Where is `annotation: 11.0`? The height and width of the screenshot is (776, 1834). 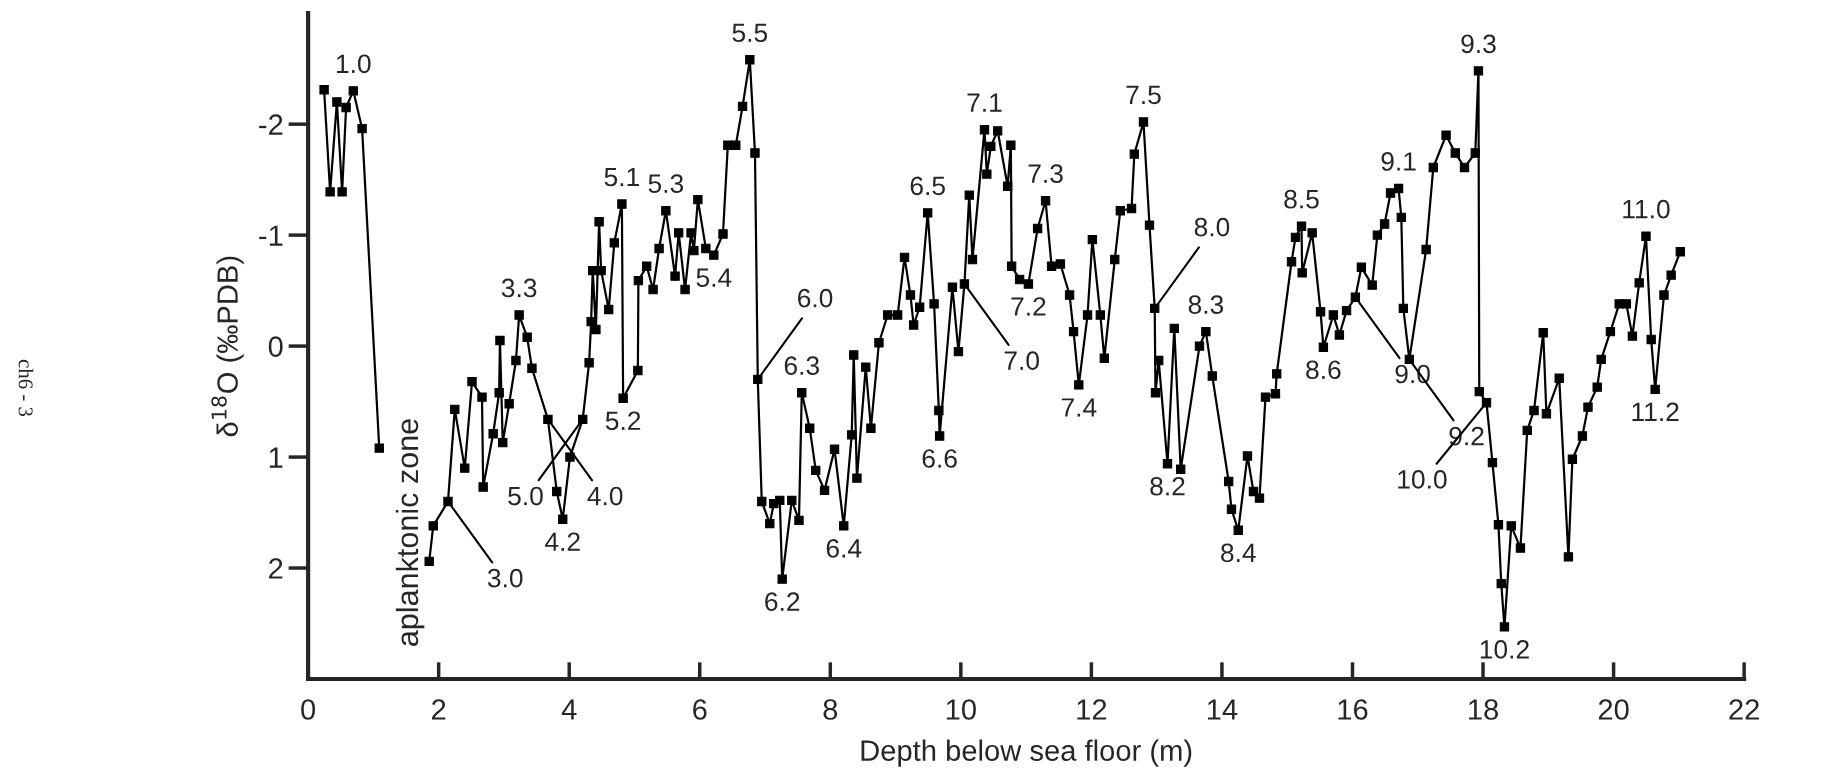
annotation: 11.0 is located at coordinates (1646, 209).